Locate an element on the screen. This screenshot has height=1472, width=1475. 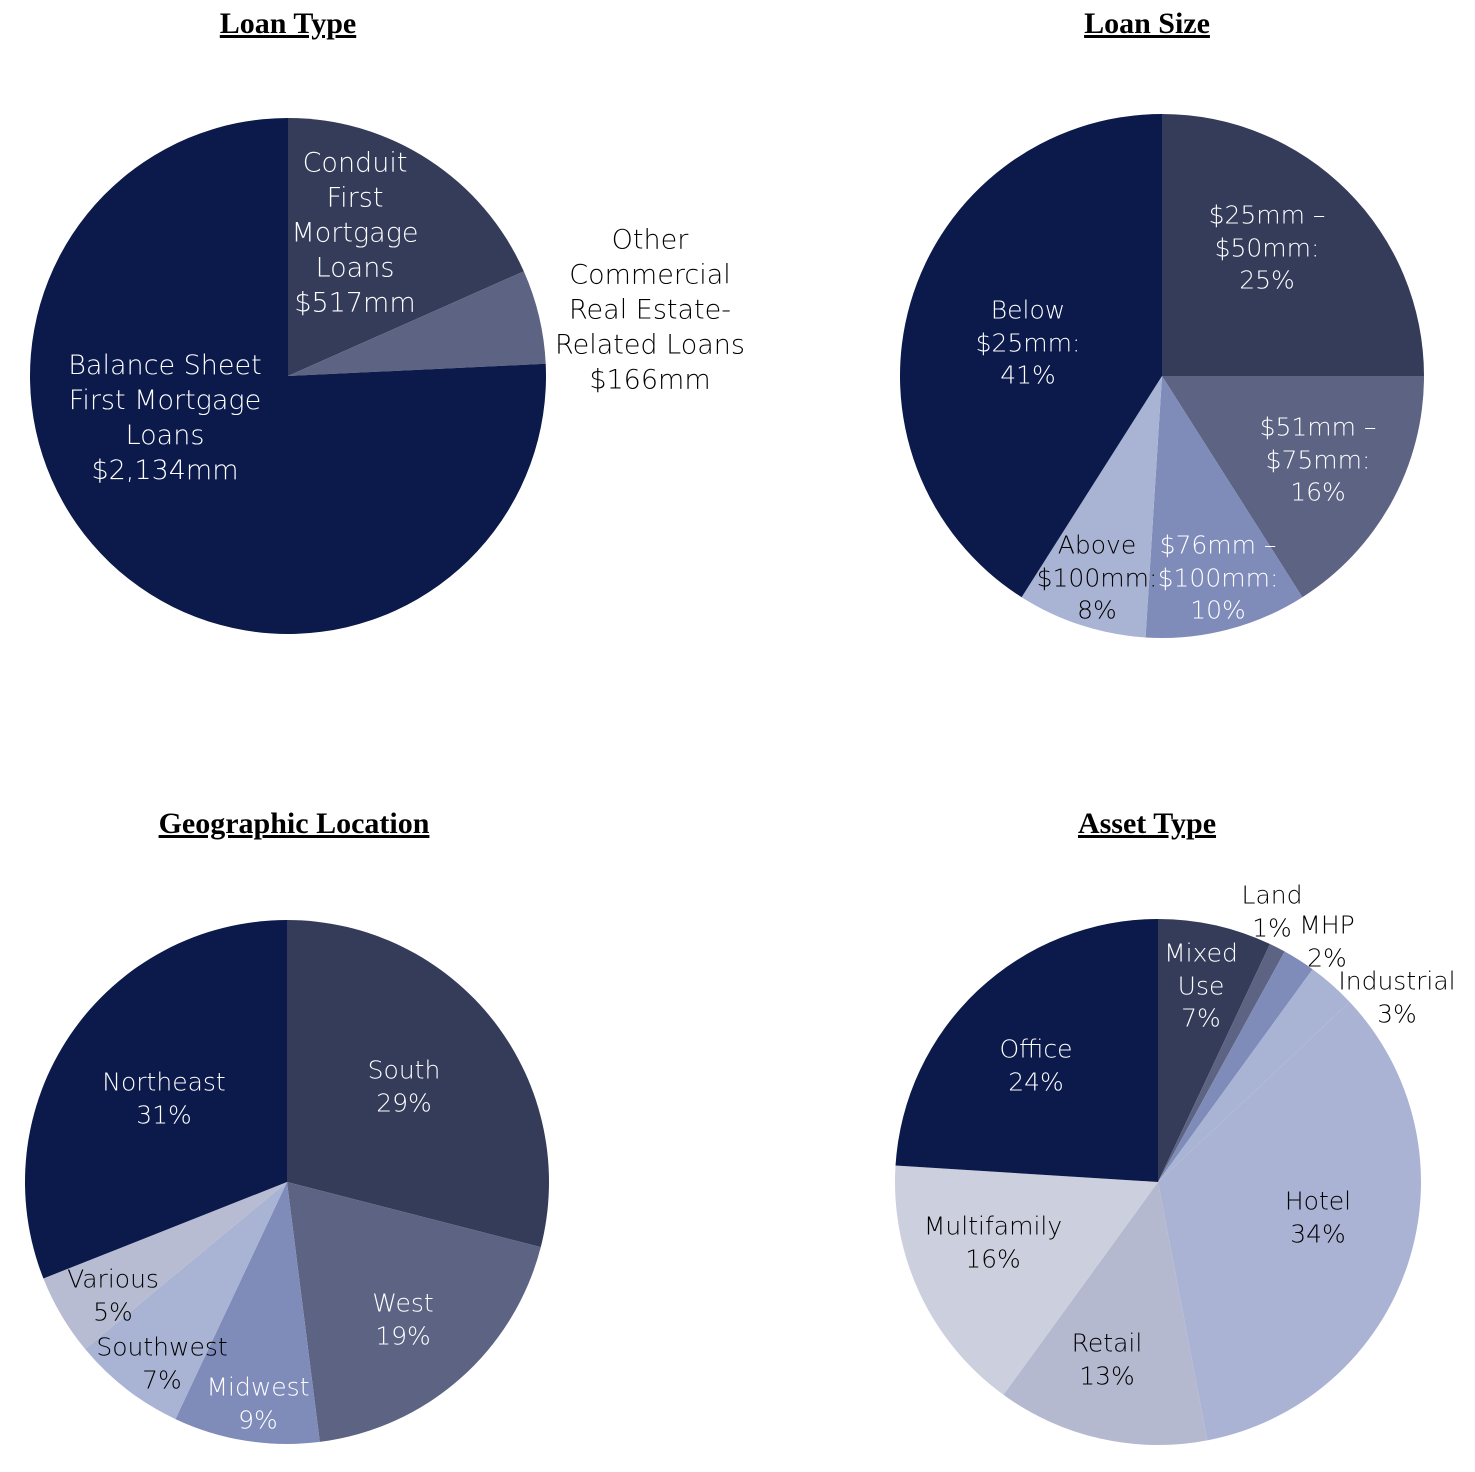
category-label: Conduit First Mortgage Loans is located at coordinates (355, 215).